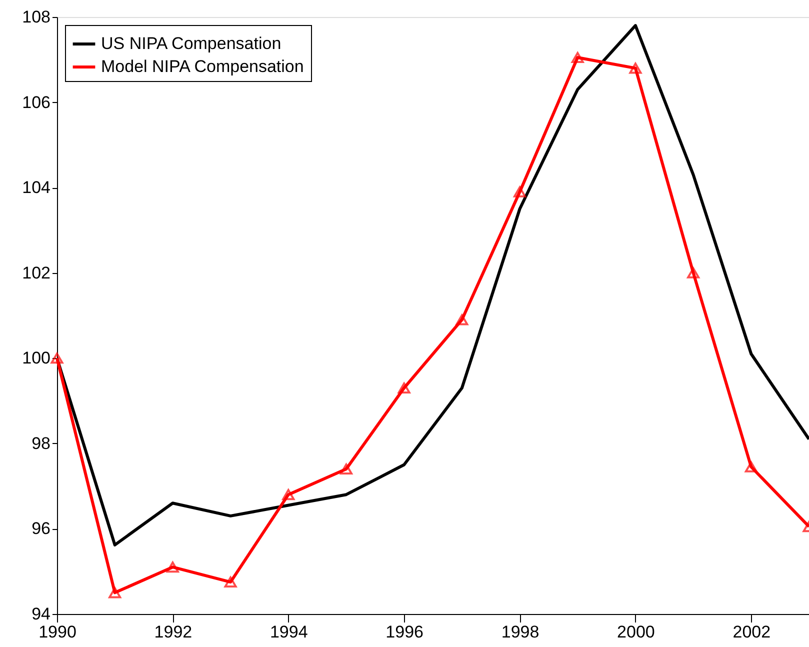 This screenshot has height=647, width=809. Describe the element at coordinates (36, 17) in the screenshot. I see `y-tick-label: 108` at that location.